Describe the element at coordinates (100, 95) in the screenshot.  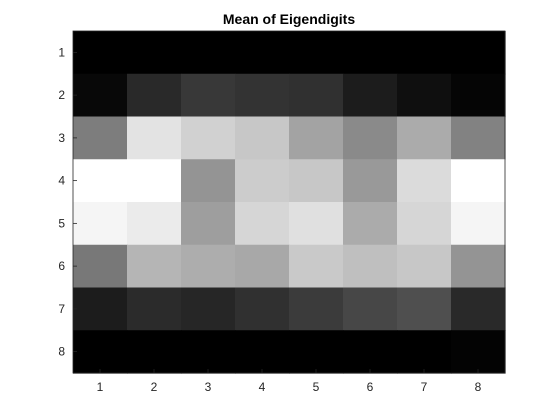
I see `heatmap-cell-r2-c1` at that location.